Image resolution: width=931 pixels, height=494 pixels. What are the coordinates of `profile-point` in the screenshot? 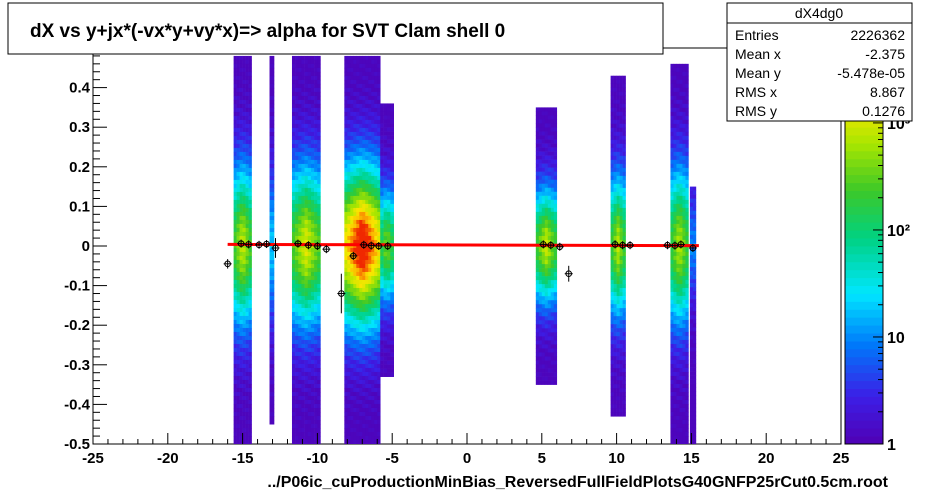 It's located at (667, 245).